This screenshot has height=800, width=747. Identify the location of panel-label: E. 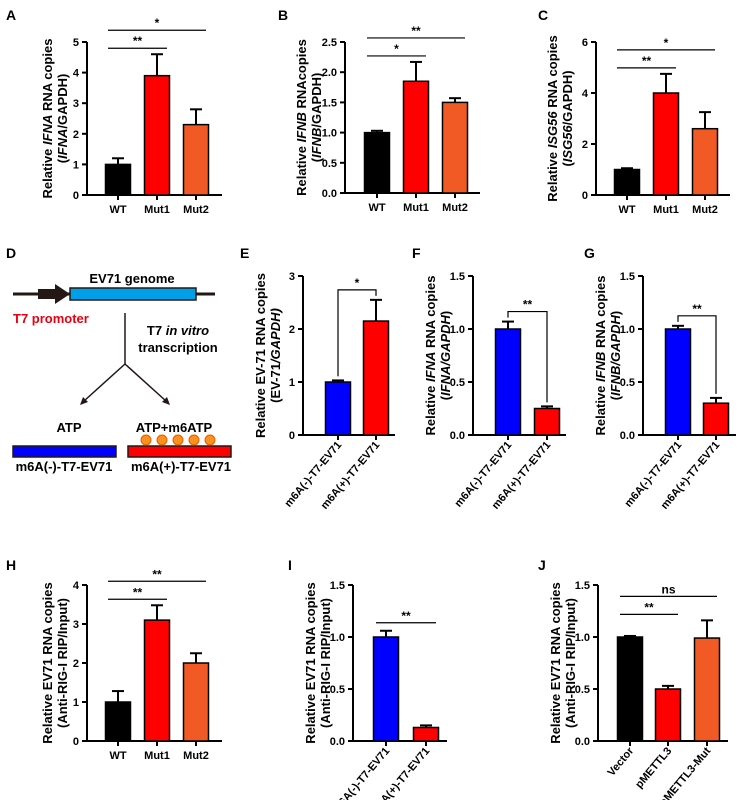
(244, 253).